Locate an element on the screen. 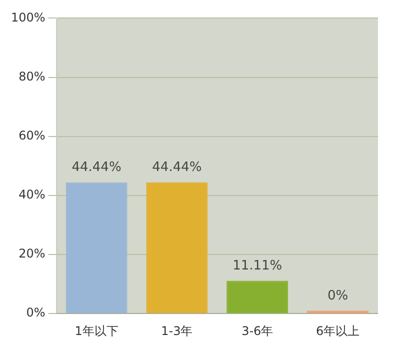 This screenshot has width=400, height=350. x-tick-label: 1年以下 is located at coordinates (96, 331).